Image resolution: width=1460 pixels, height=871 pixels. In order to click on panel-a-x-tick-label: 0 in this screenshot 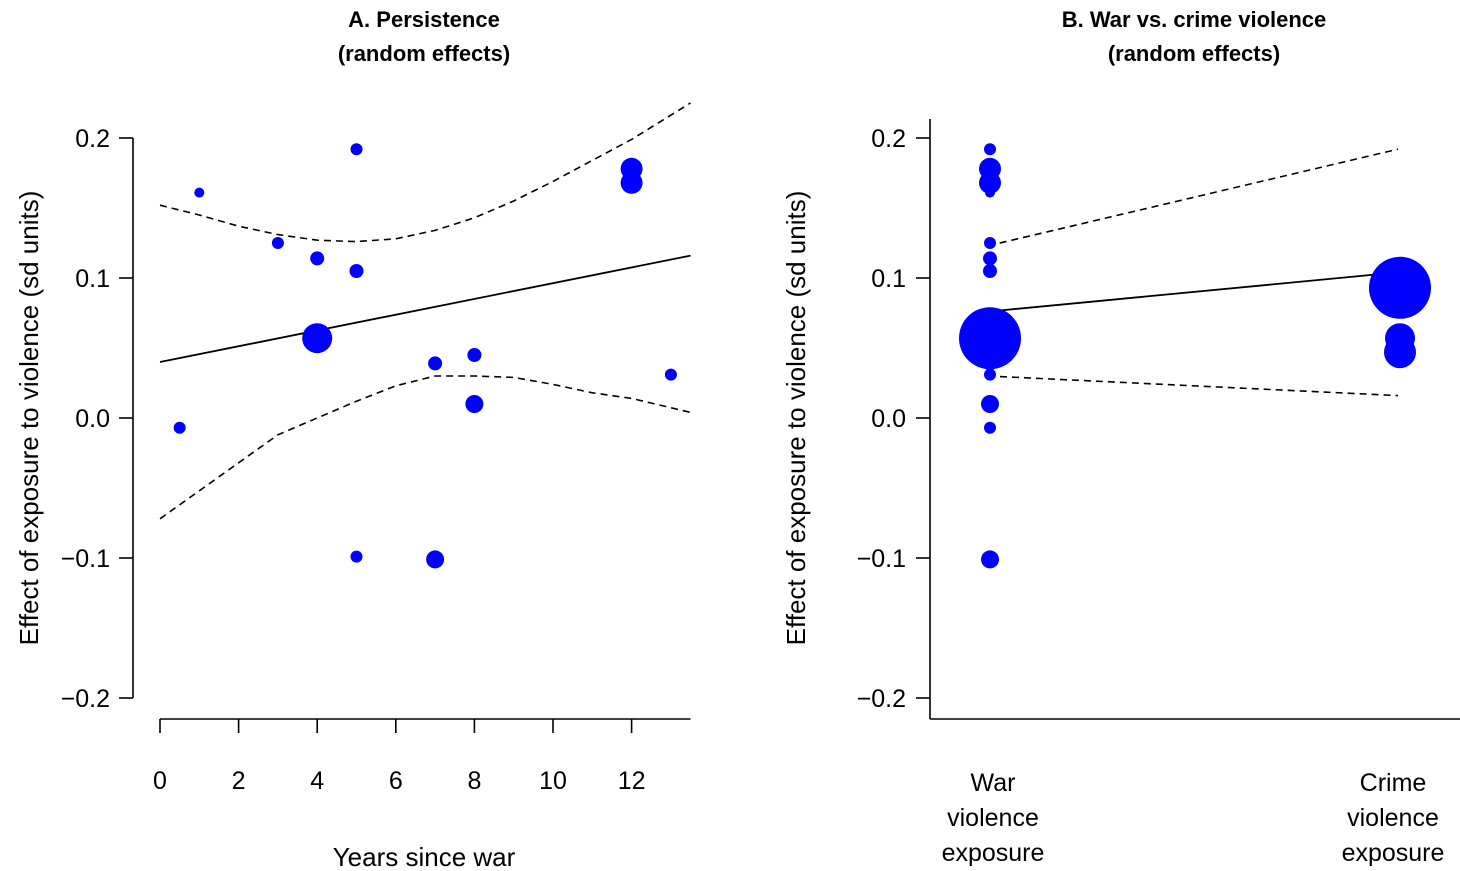, I will do `click(160, 781)`.